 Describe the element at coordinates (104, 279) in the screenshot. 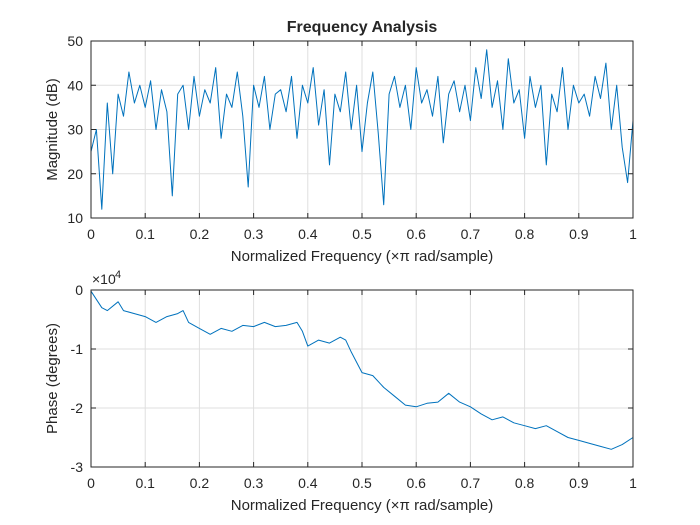

I see `y-exponent-label: ×10` at that location.